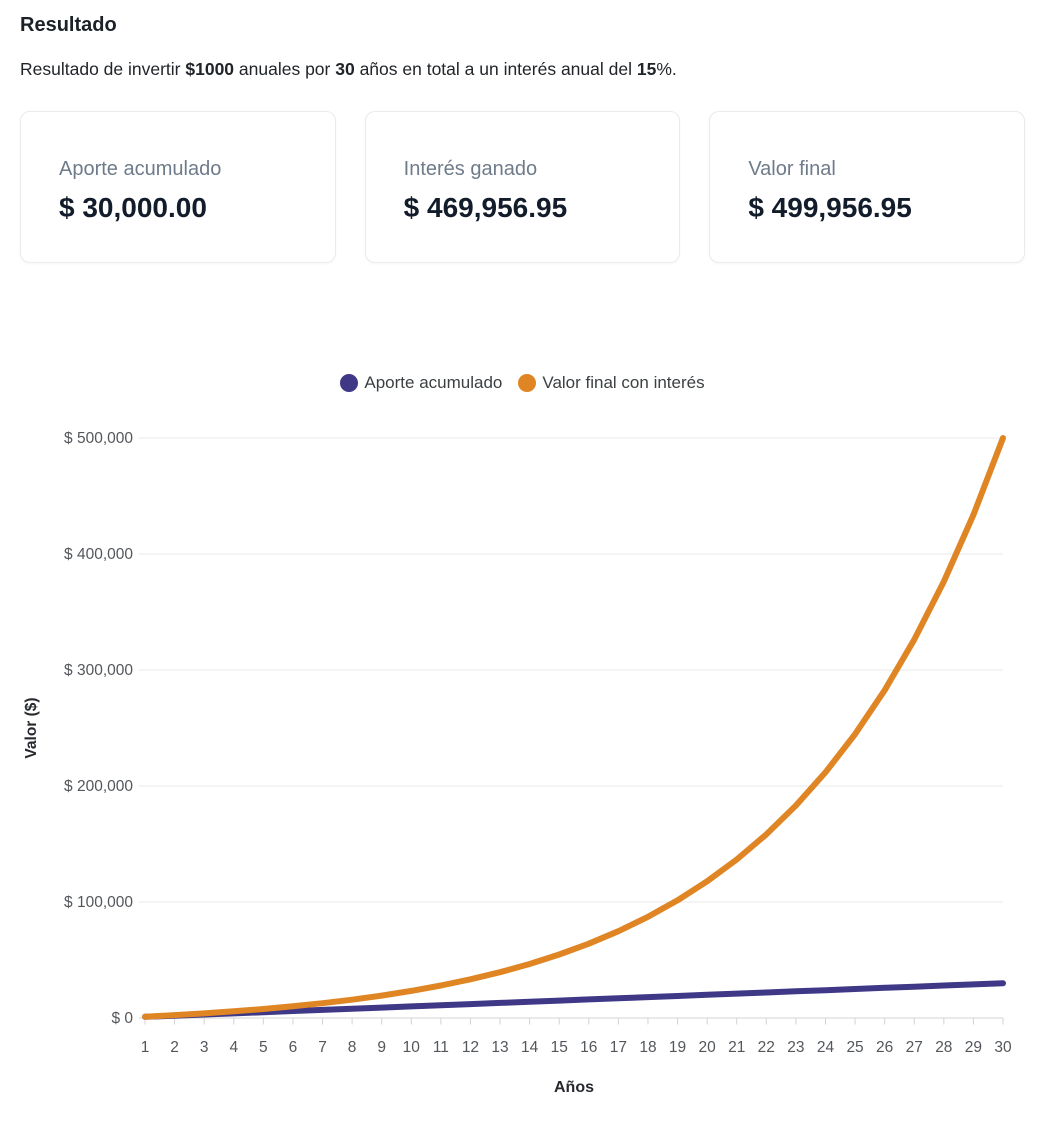 The height and width of the screenshot is (1129, 1045). What do you see at coordinates (830, 207) in the screenshot?
I see `card-value: $ 499,956.95` at bounding box center [830, 207].